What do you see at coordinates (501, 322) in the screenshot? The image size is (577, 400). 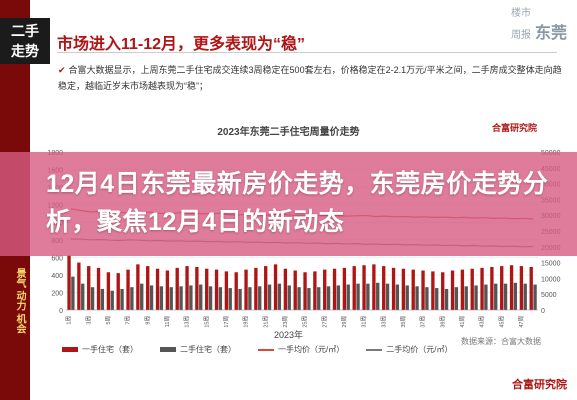 I see `x-tick-label: 45周` at bounding box center [501, 322].